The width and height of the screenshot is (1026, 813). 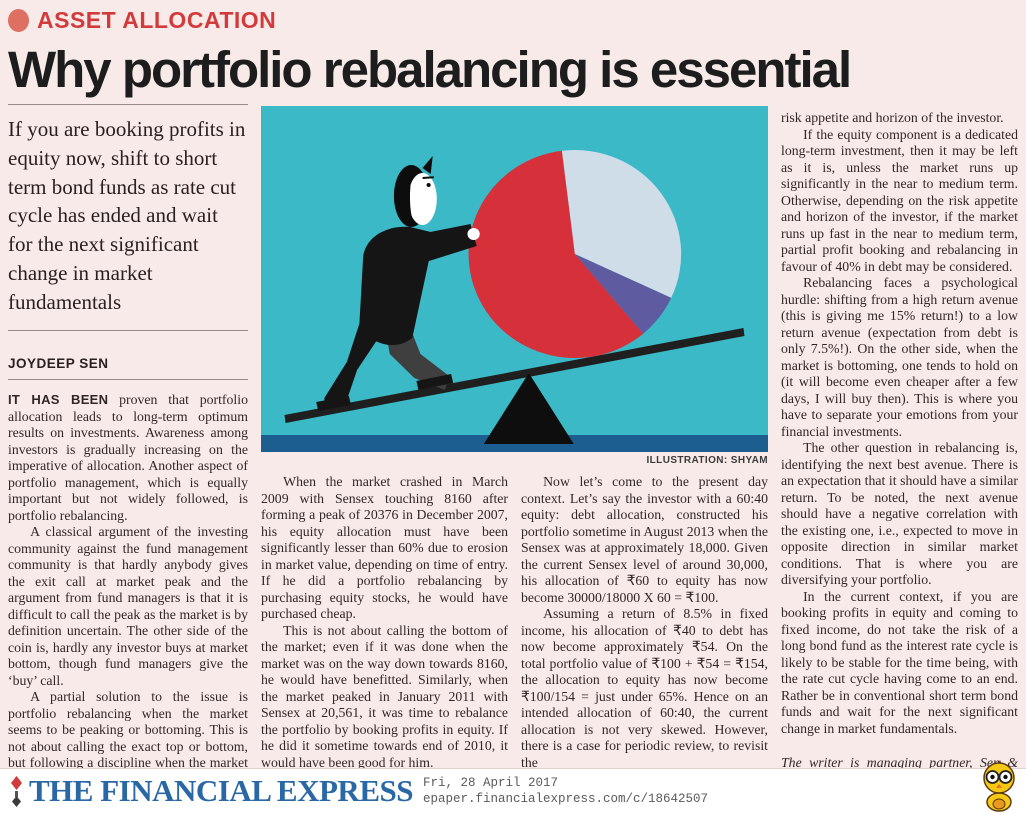 What do you see at coordinates (490, 783) in the screenshot?
I see `clipping-date: Fri, 28 April 2017` at bounding box center [490, 783].